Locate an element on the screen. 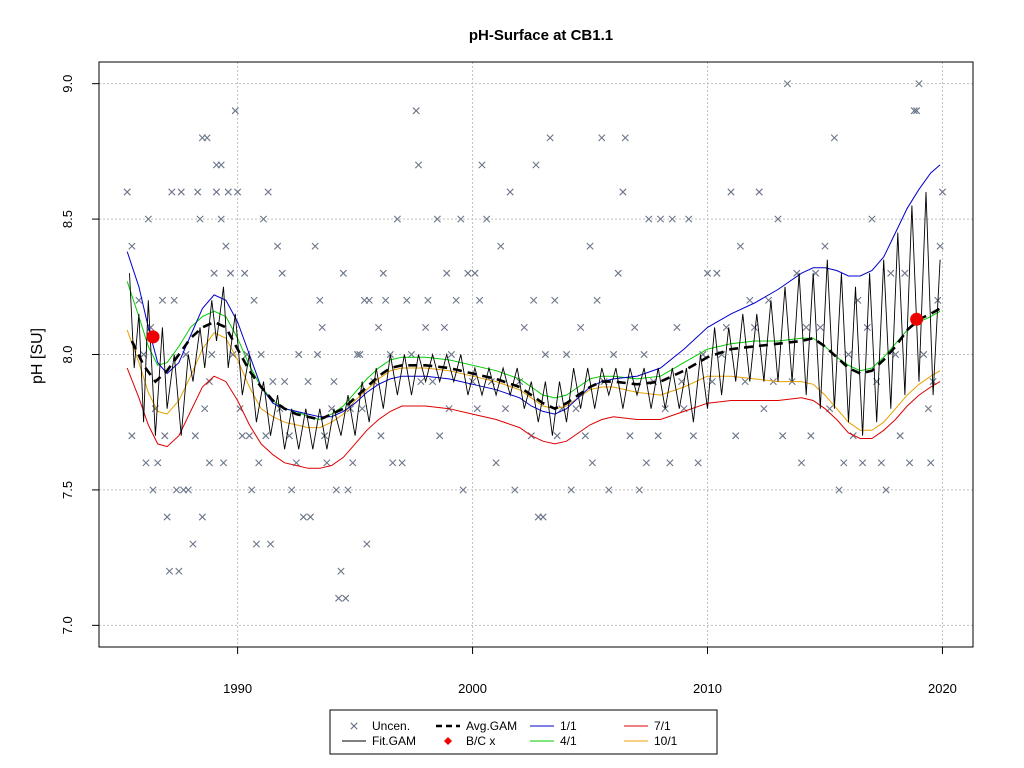  legend-label: Avg.GAM is located at coordinates (491, 726).